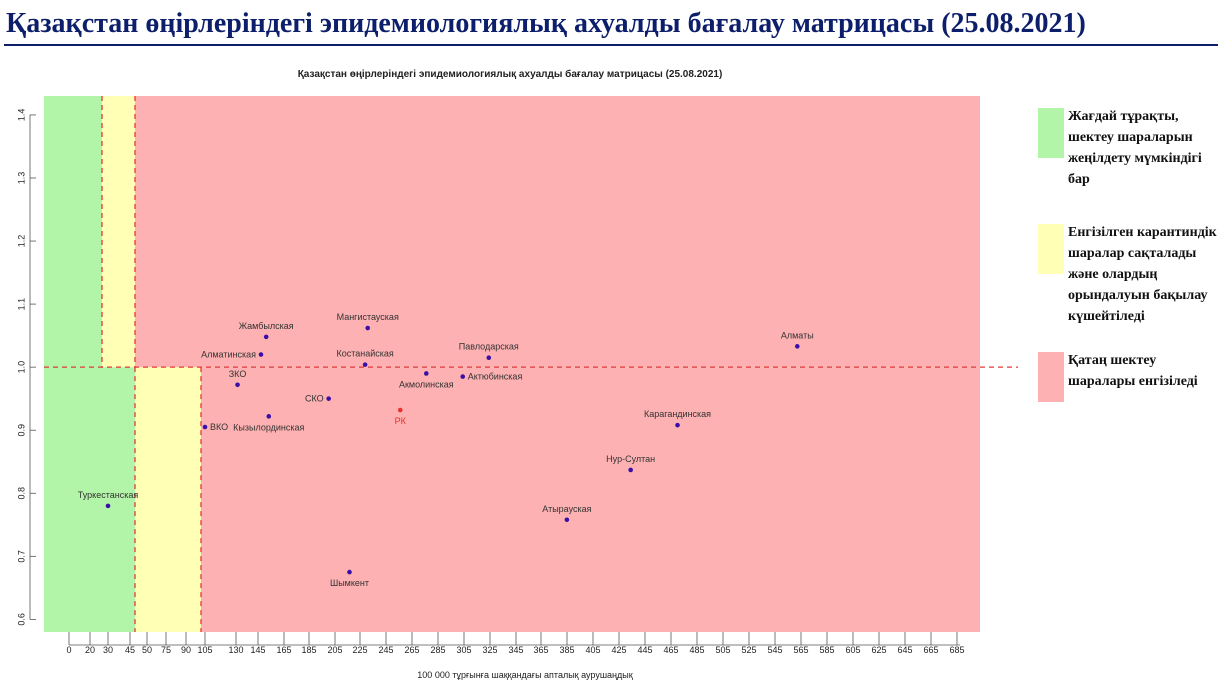 The image size is (1223, 693). I want to click on data-point-label: СКО, so click(314, 399).